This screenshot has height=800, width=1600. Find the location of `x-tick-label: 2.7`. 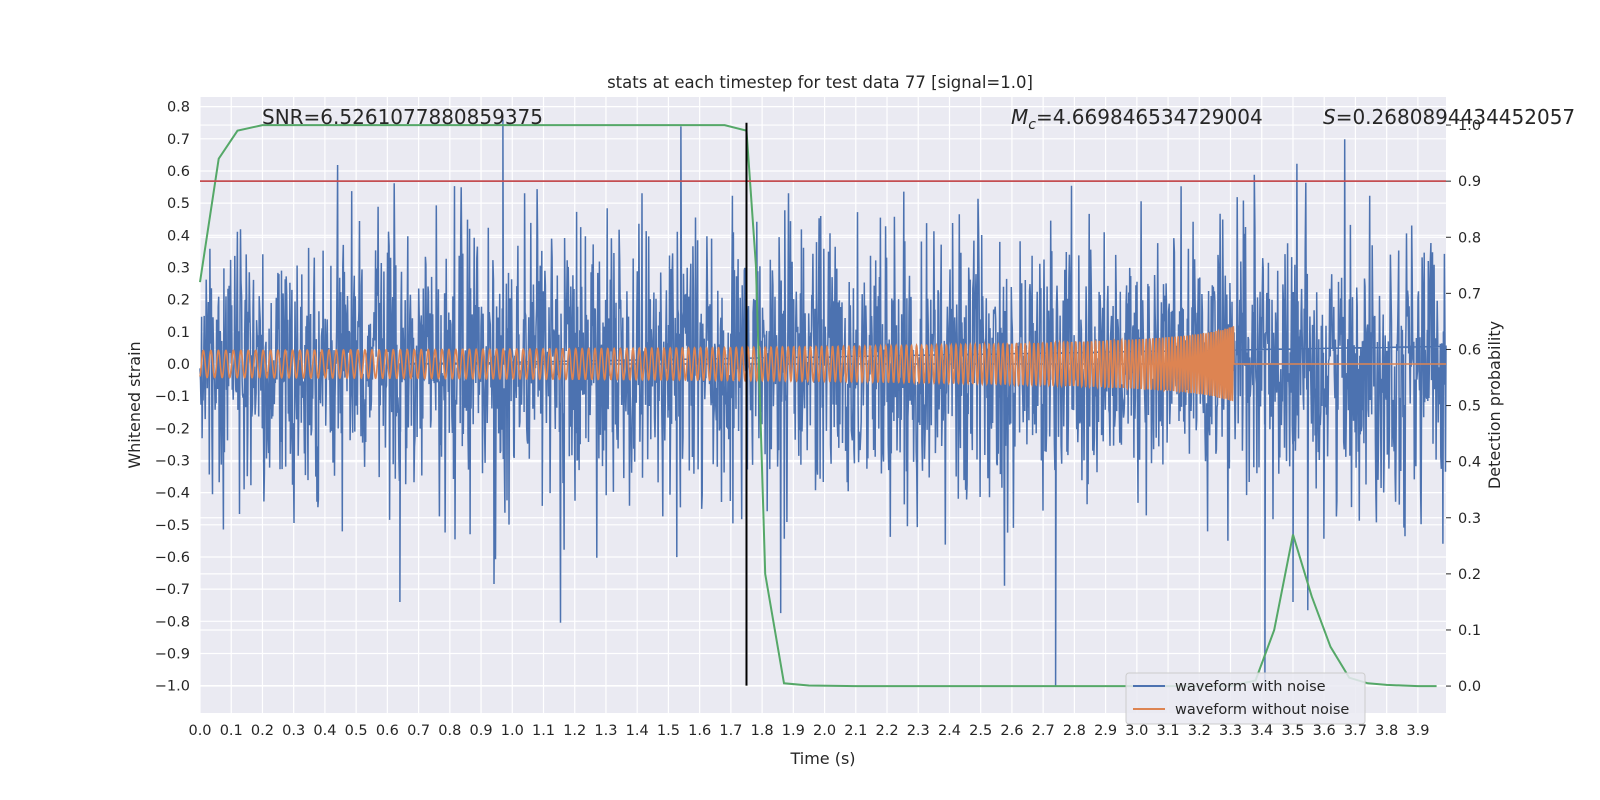

x-tick-label: 2.7 is located at coordinates (1043, 731).